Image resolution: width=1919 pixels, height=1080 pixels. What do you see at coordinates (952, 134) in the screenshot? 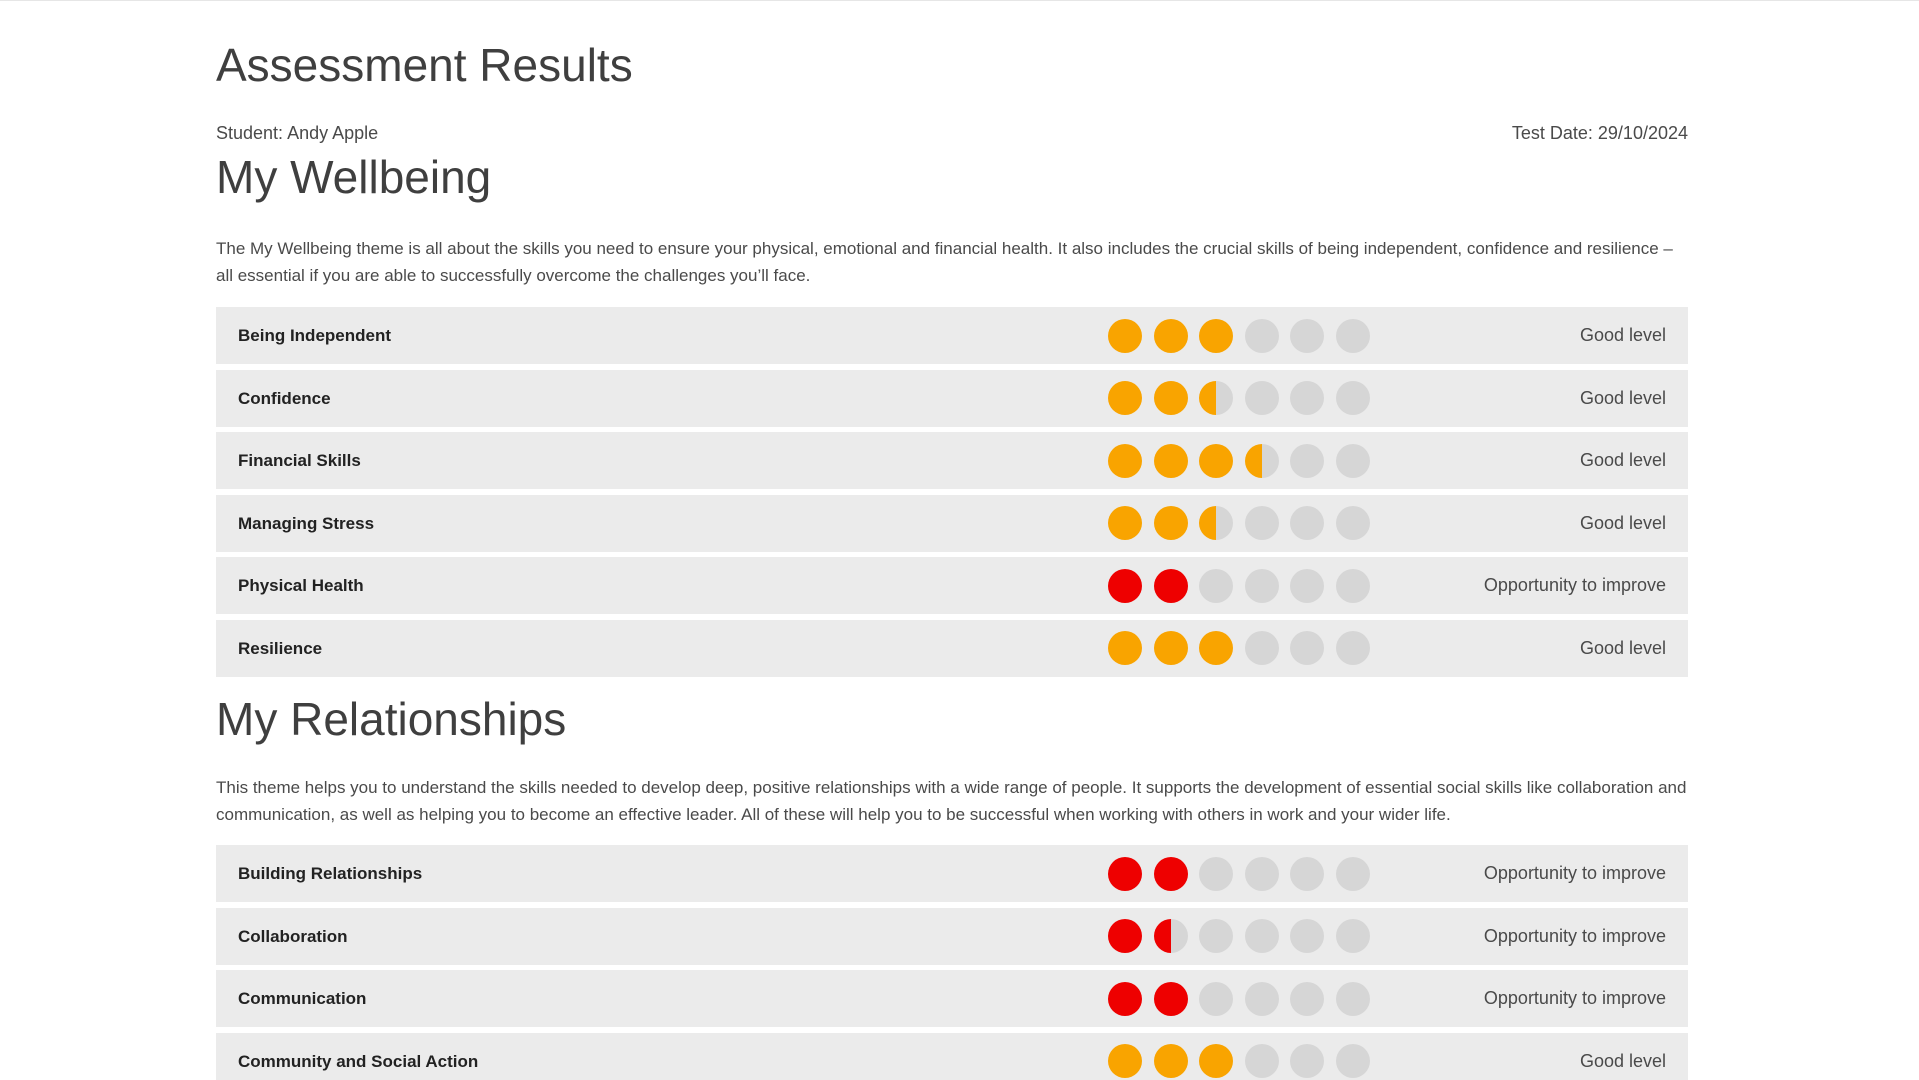
I see `report-meta: Student: Andy Apple Test Date: 29/10/2024` at bounding box center [952, 134].